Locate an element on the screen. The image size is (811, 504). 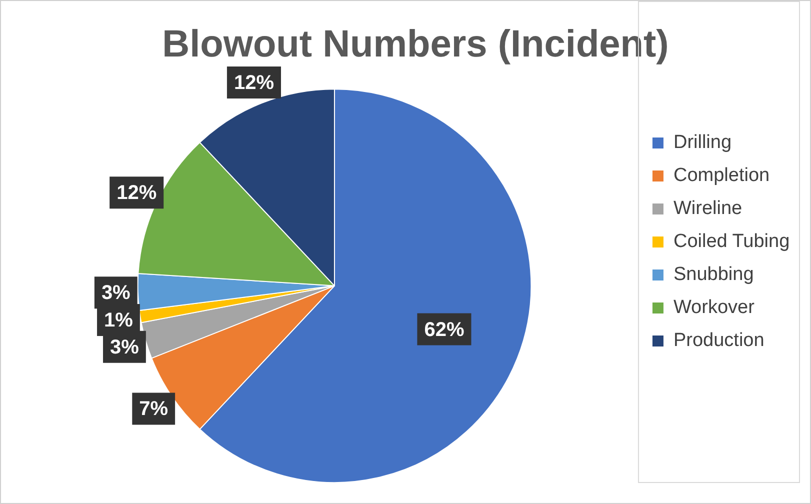
data-label: 1% is located at coordinates (119, 321).